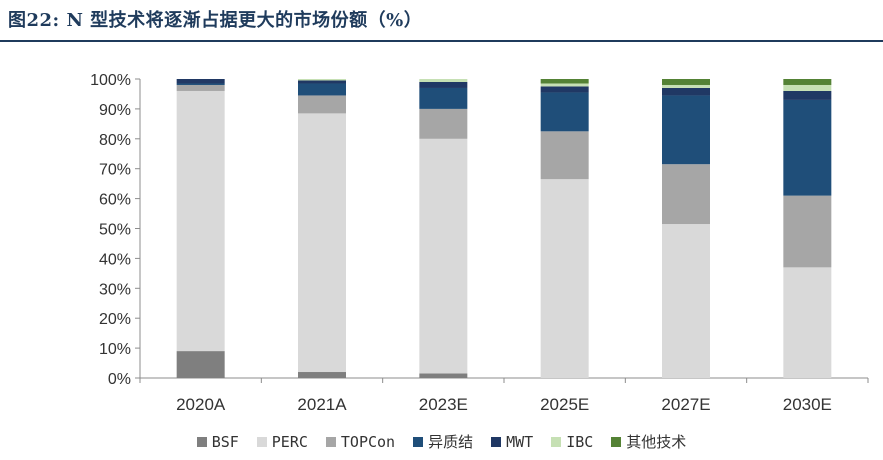 This screenshot has width=883, height=460. Describe the element at coordinates (115, 170) in the screenshot. I see `y-tick-label: 70%` at that location.